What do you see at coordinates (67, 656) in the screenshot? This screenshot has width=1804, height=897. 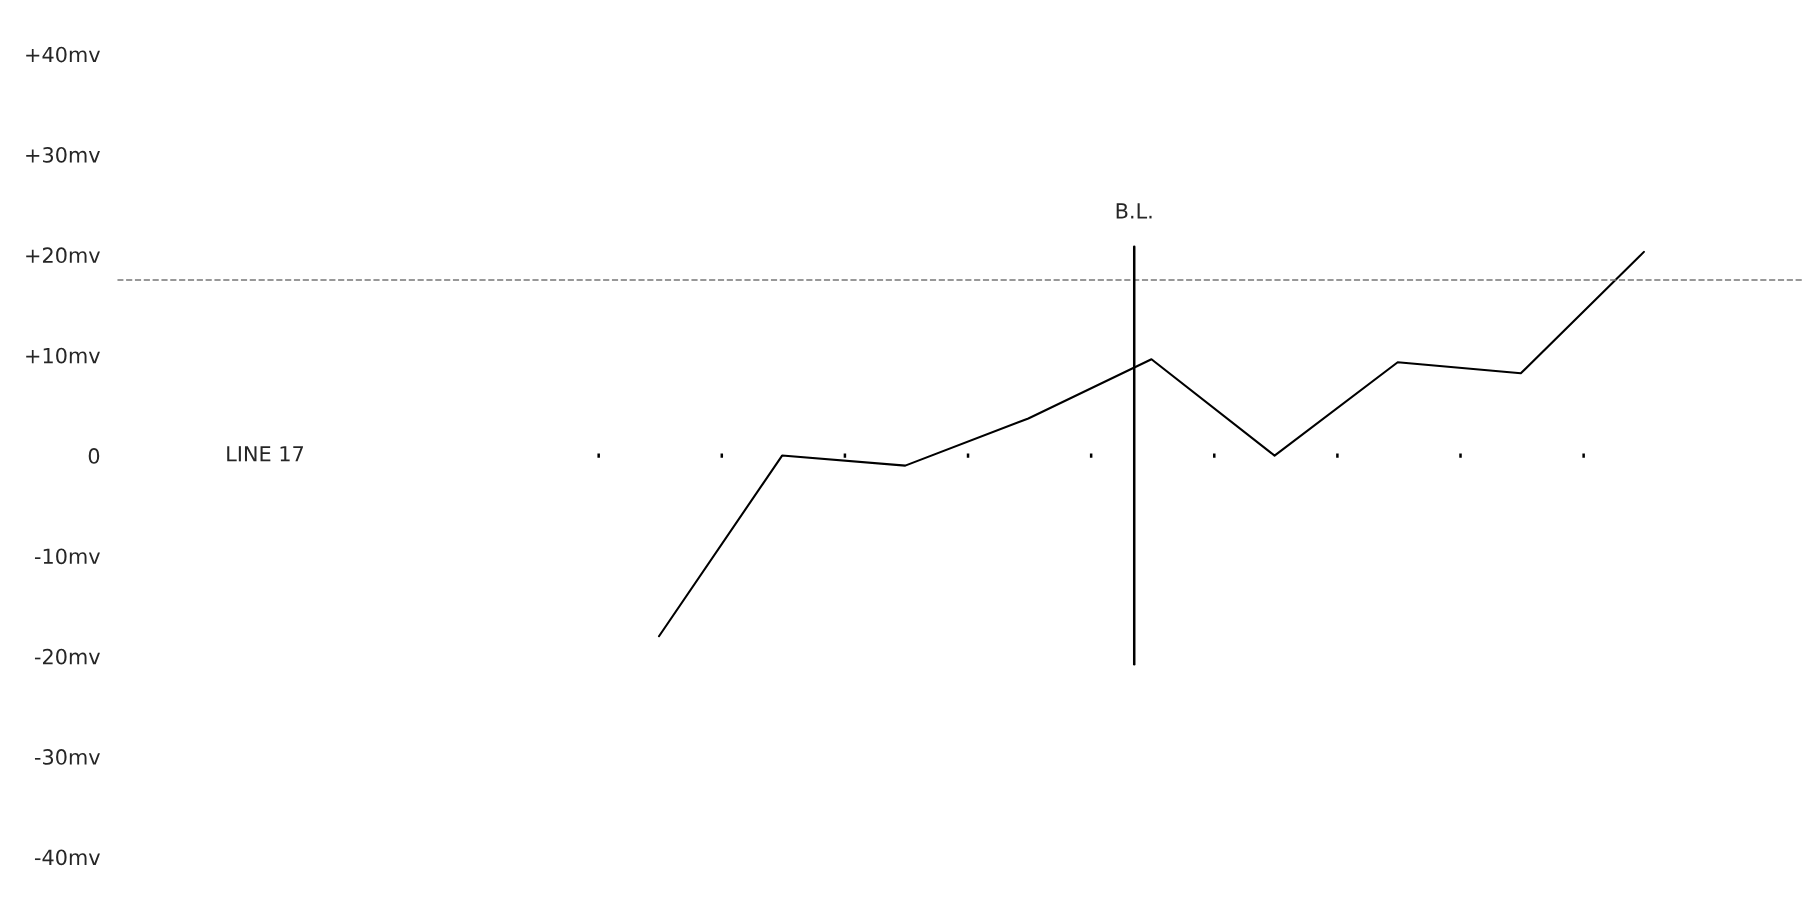 I see `y-tick-label: -20mv` at bounding box center [67, 656].